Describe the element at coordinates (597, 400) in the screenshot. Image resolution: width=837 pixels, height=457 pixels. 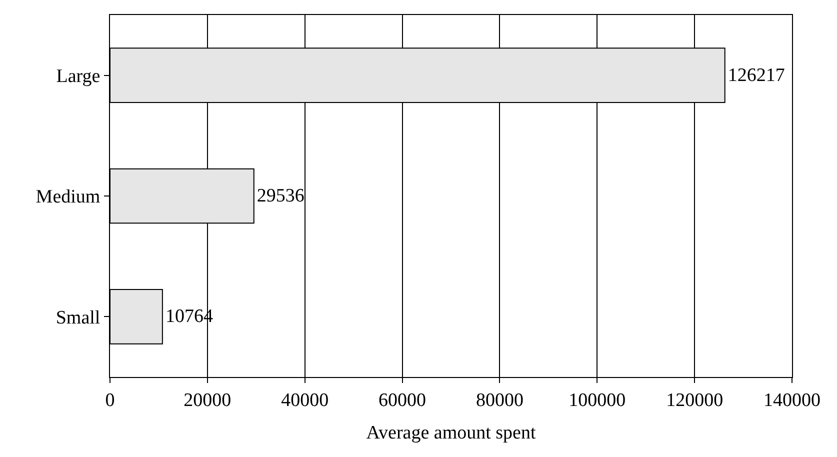
I see `x-tick-label: 100000` at that location.